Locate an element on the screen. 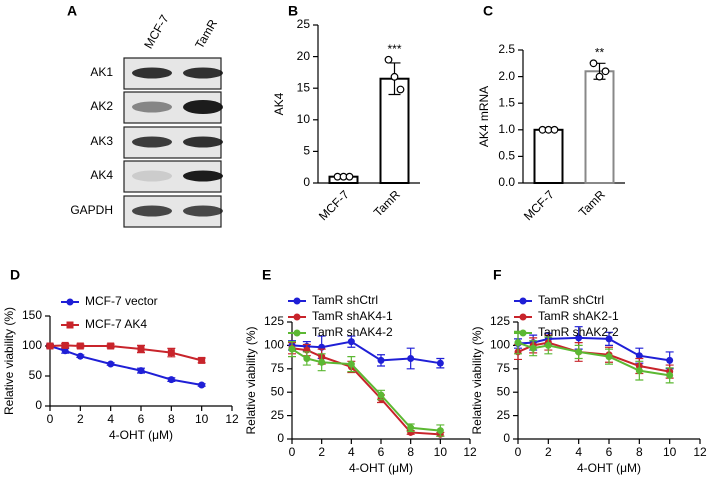  y-tick-label: 20 is located at coordinates (304, 56).